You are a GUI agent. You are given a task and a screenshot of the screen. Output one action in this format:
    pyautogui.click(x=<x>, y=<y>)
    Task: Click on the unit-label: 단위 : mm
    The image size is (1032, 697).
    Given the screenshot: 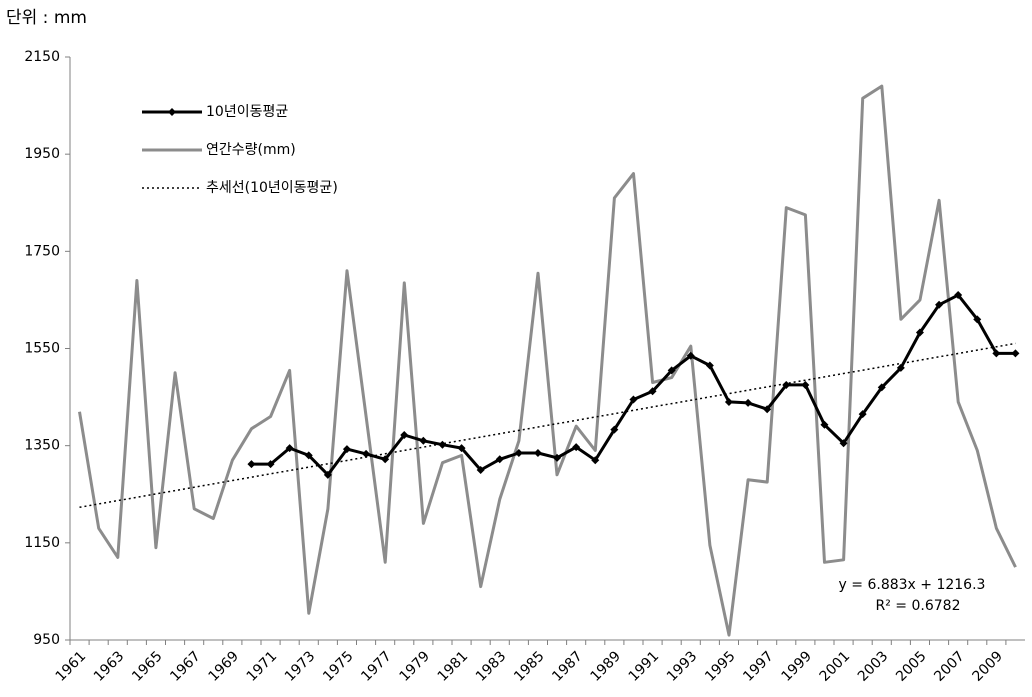 What is the action you would take?
    pyautogui.click(x=46, y=18)
    